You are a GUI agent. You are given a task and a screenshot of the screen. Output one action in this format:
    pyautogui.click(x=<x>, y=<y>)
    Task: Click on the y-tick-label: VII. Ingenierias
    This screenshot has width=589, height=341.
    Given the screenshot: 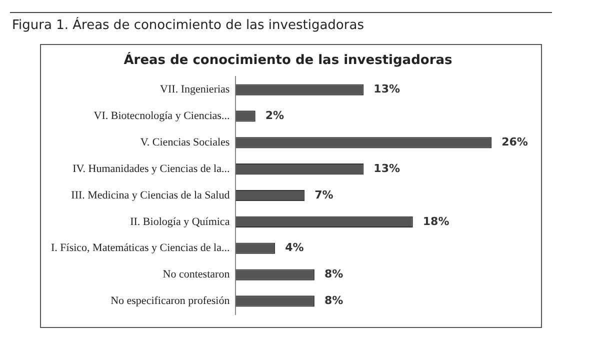 What is the action you would take?
    pyautogui.click(x=195, y=90)
    